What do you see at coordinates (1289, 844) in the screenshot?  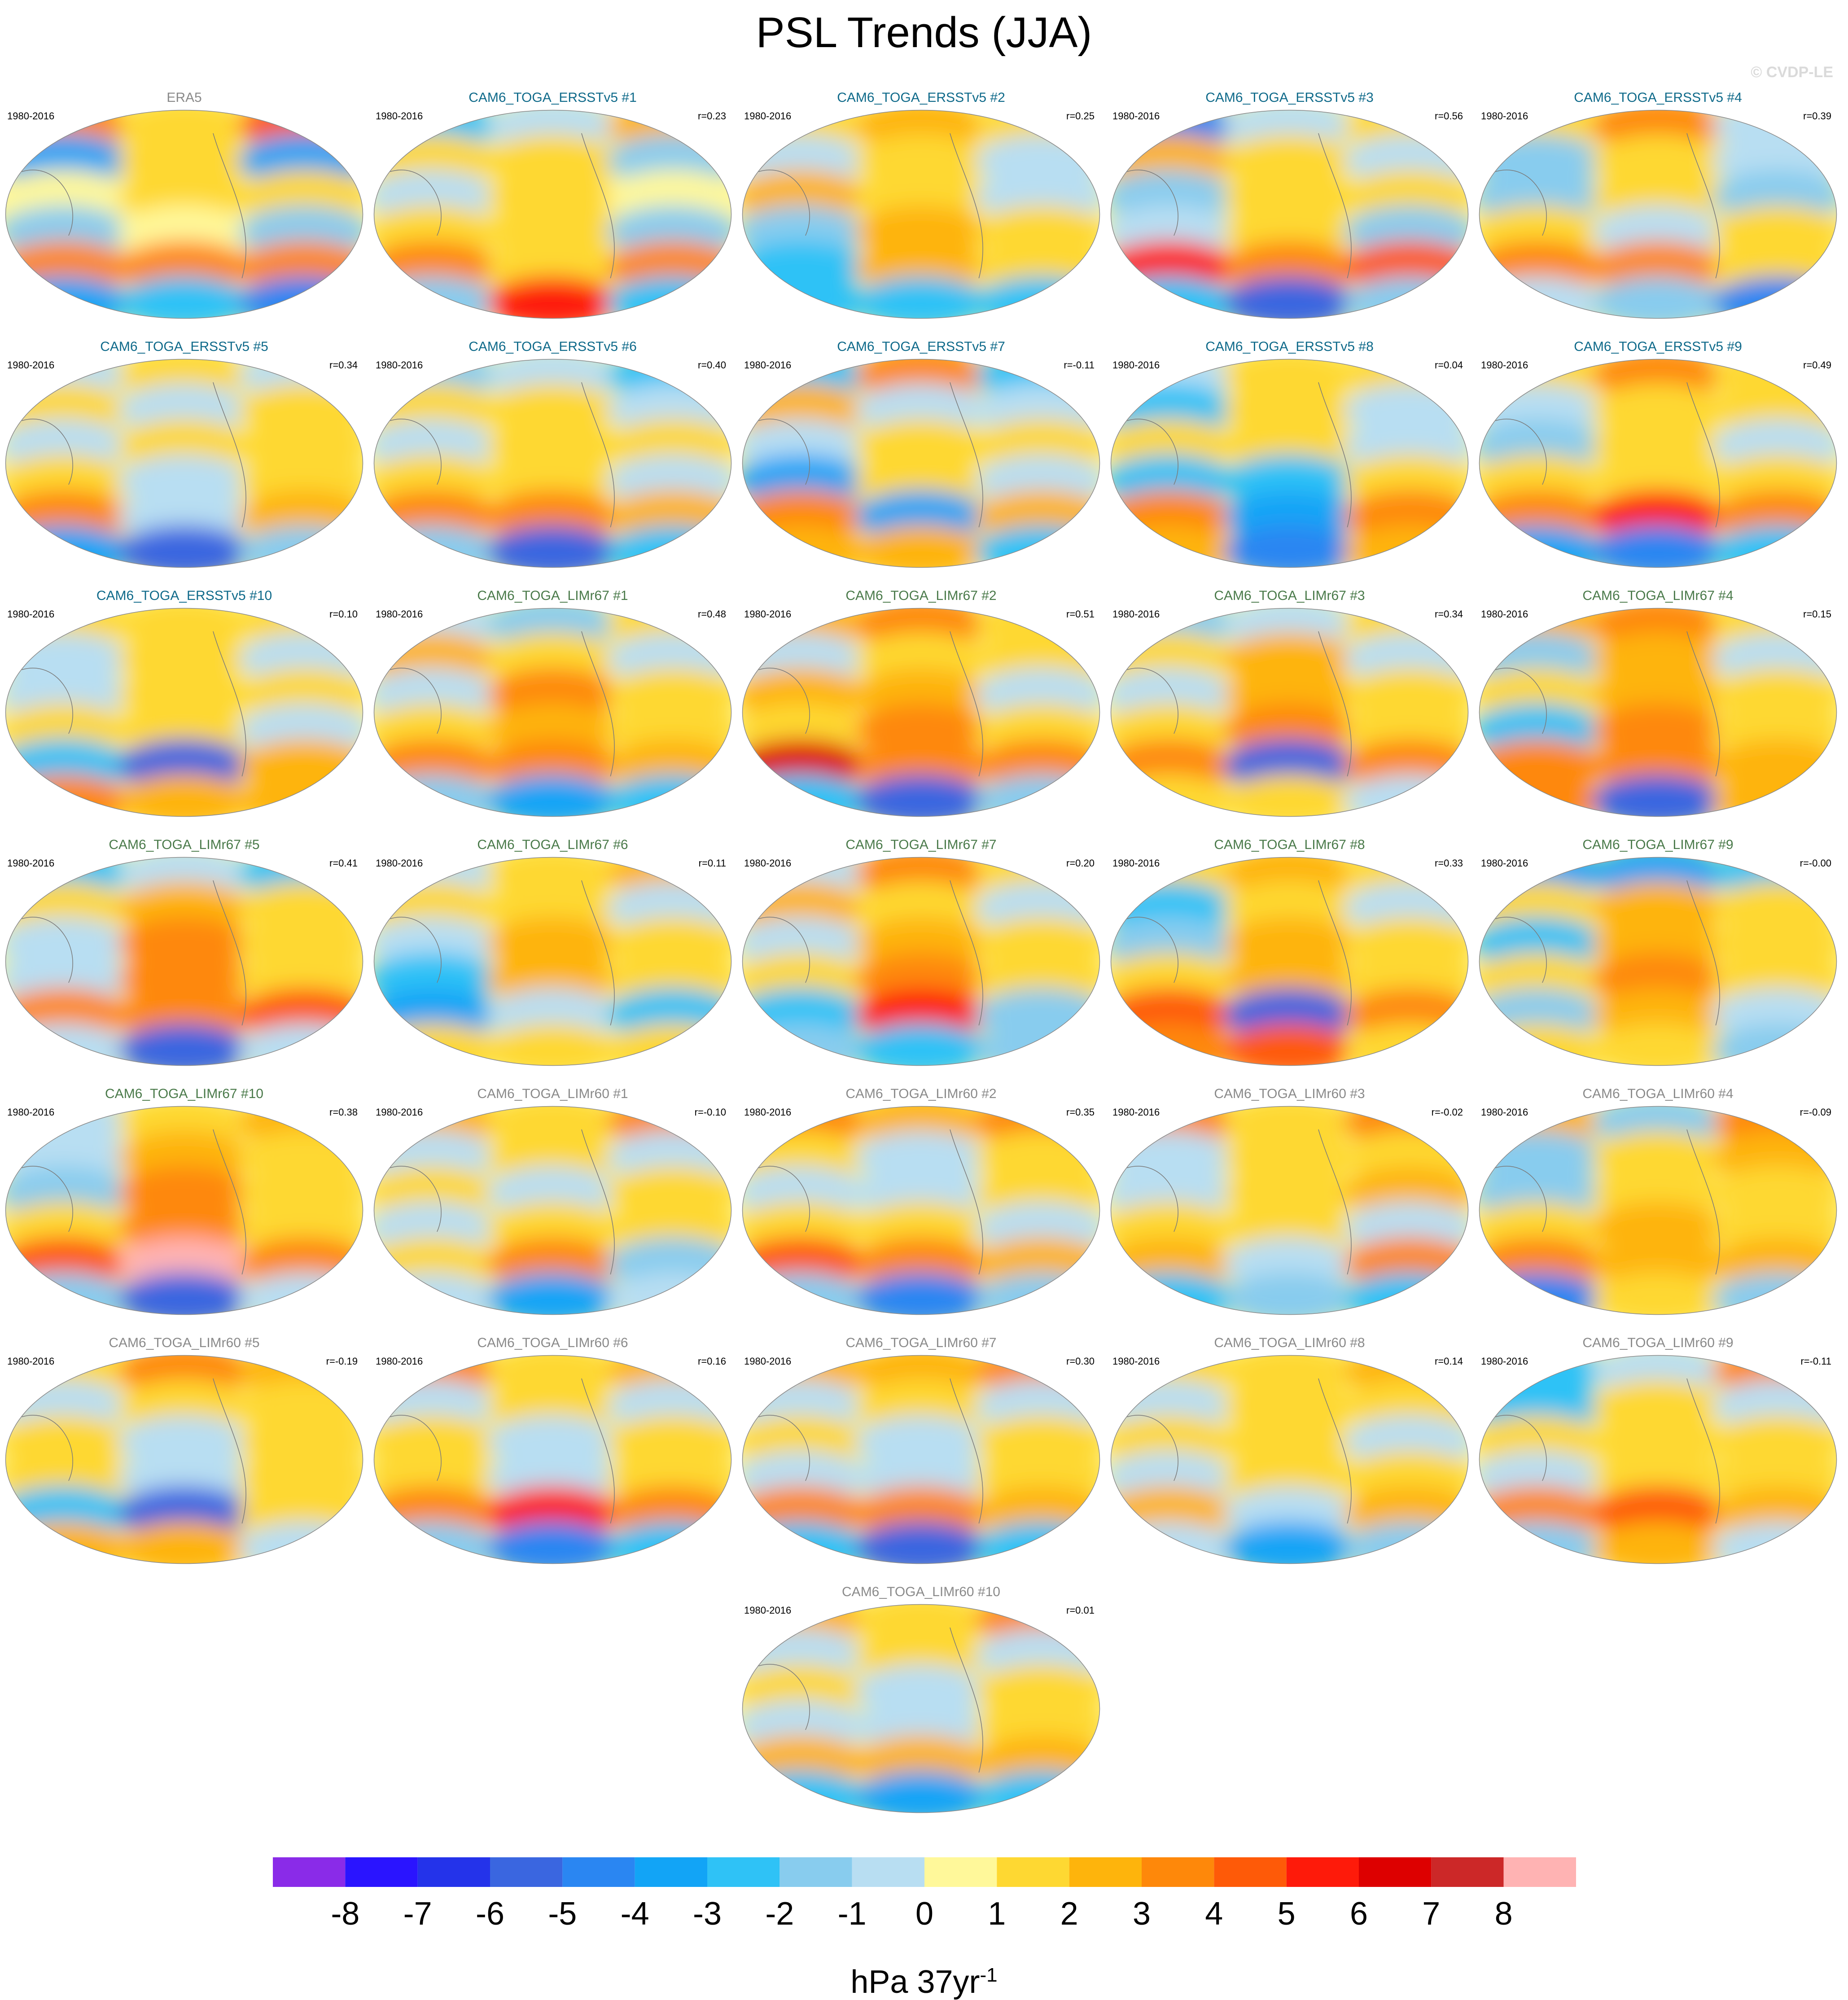 I see `panel-title: CAM6_TOGA_LIMr67 #8` at bounding box center [1289, 844].